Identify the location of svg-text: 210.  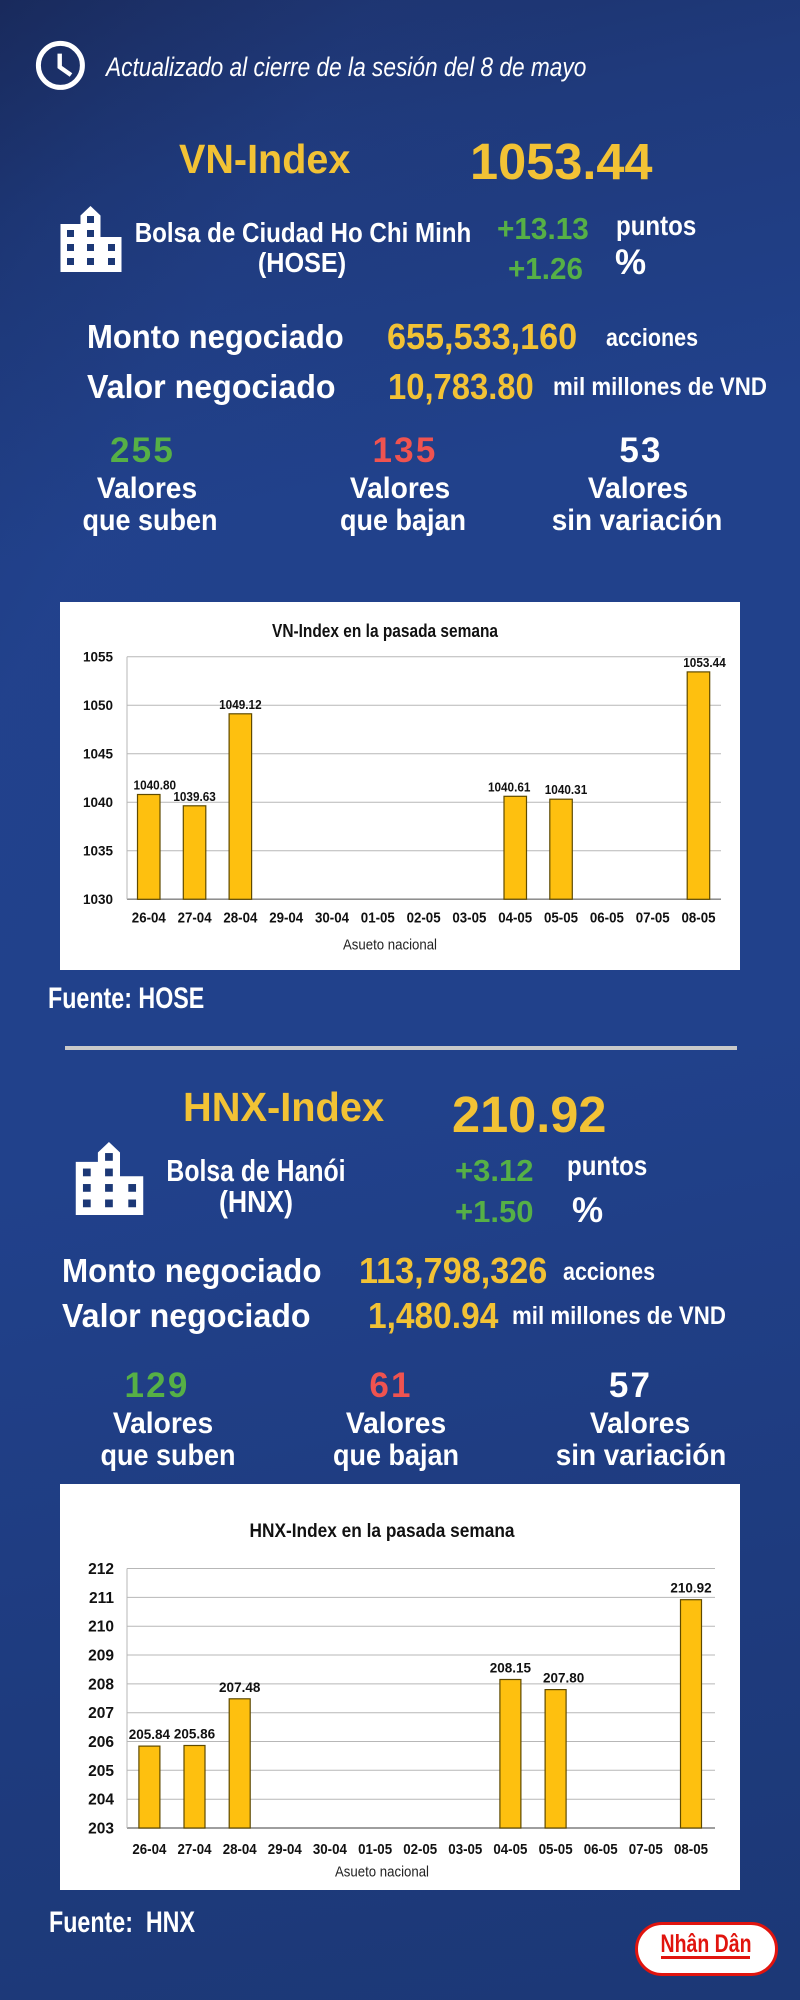
(101, 1627).